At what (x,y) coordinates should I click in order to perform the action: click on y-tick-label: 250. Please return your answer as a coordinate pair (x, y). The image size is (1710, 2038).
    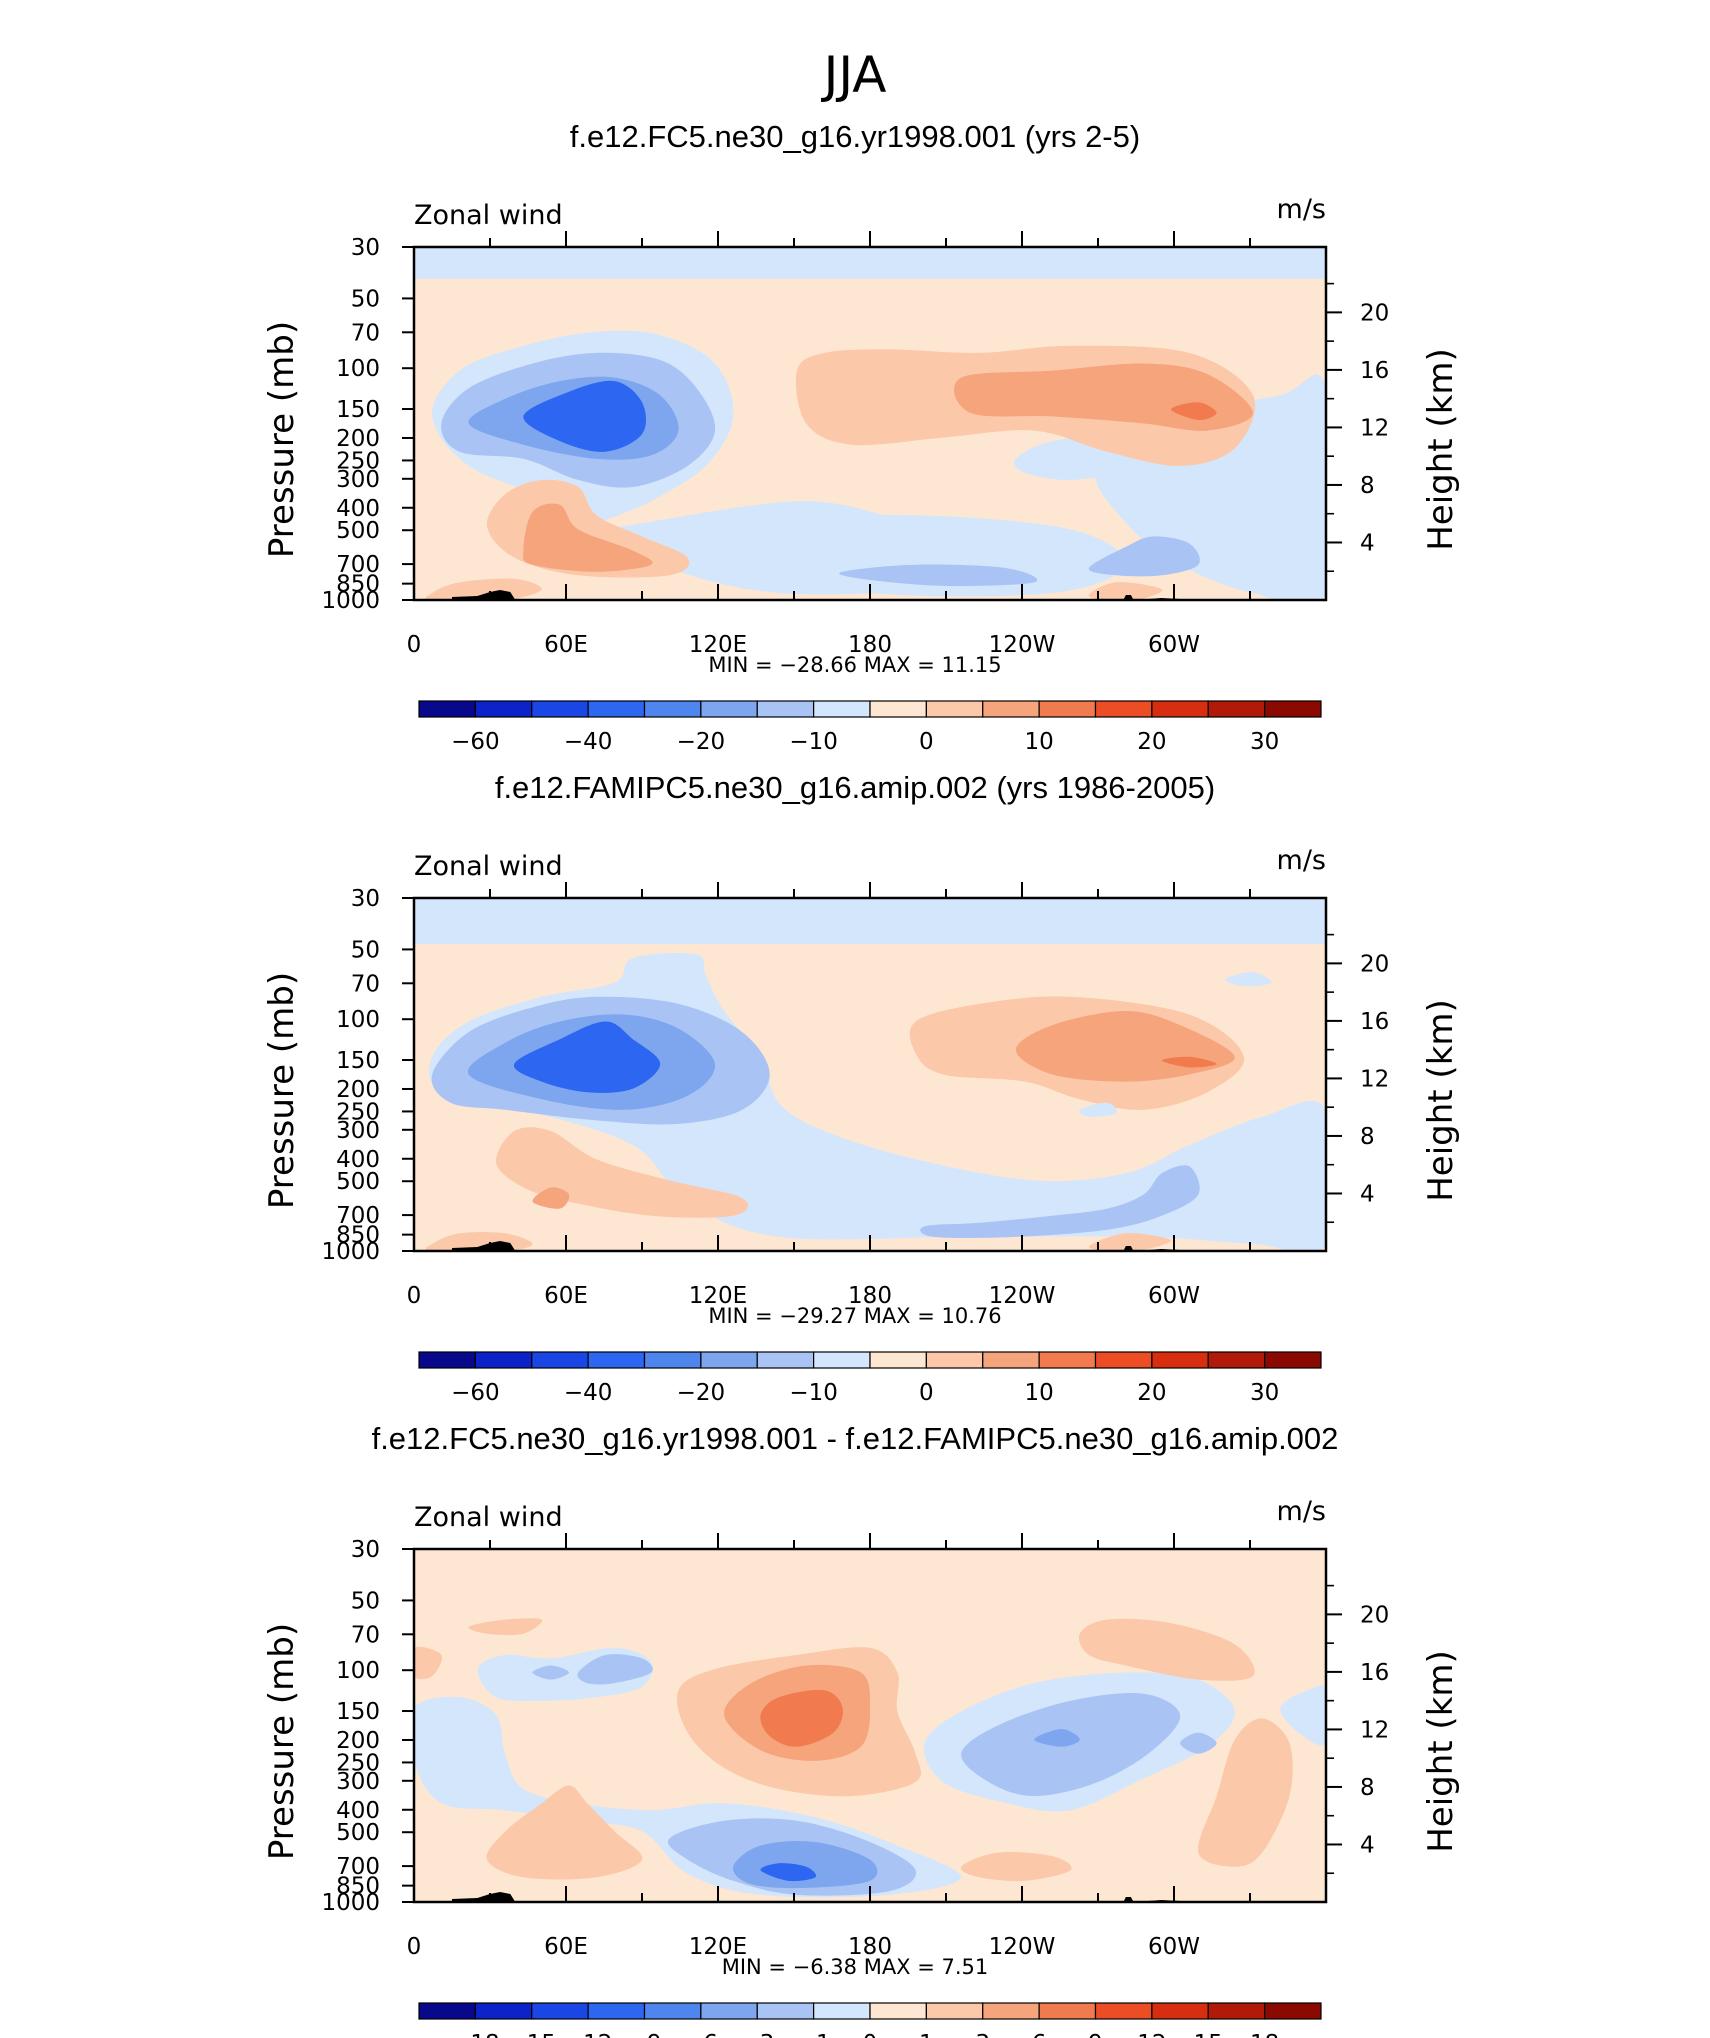
    Looking at the image, I should click on (358, 1112).